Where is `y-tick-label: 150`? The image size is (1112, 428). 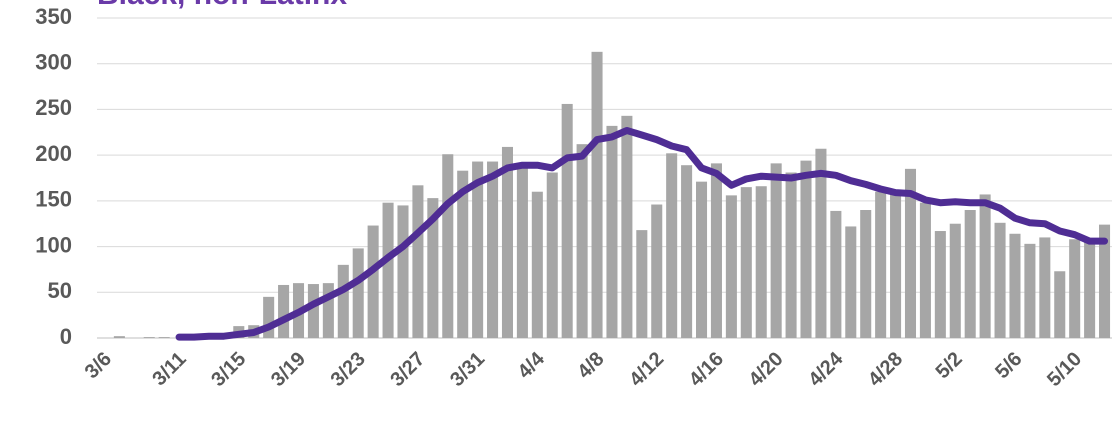
y-tick-label: 150 is located at coordinates (53, 199).